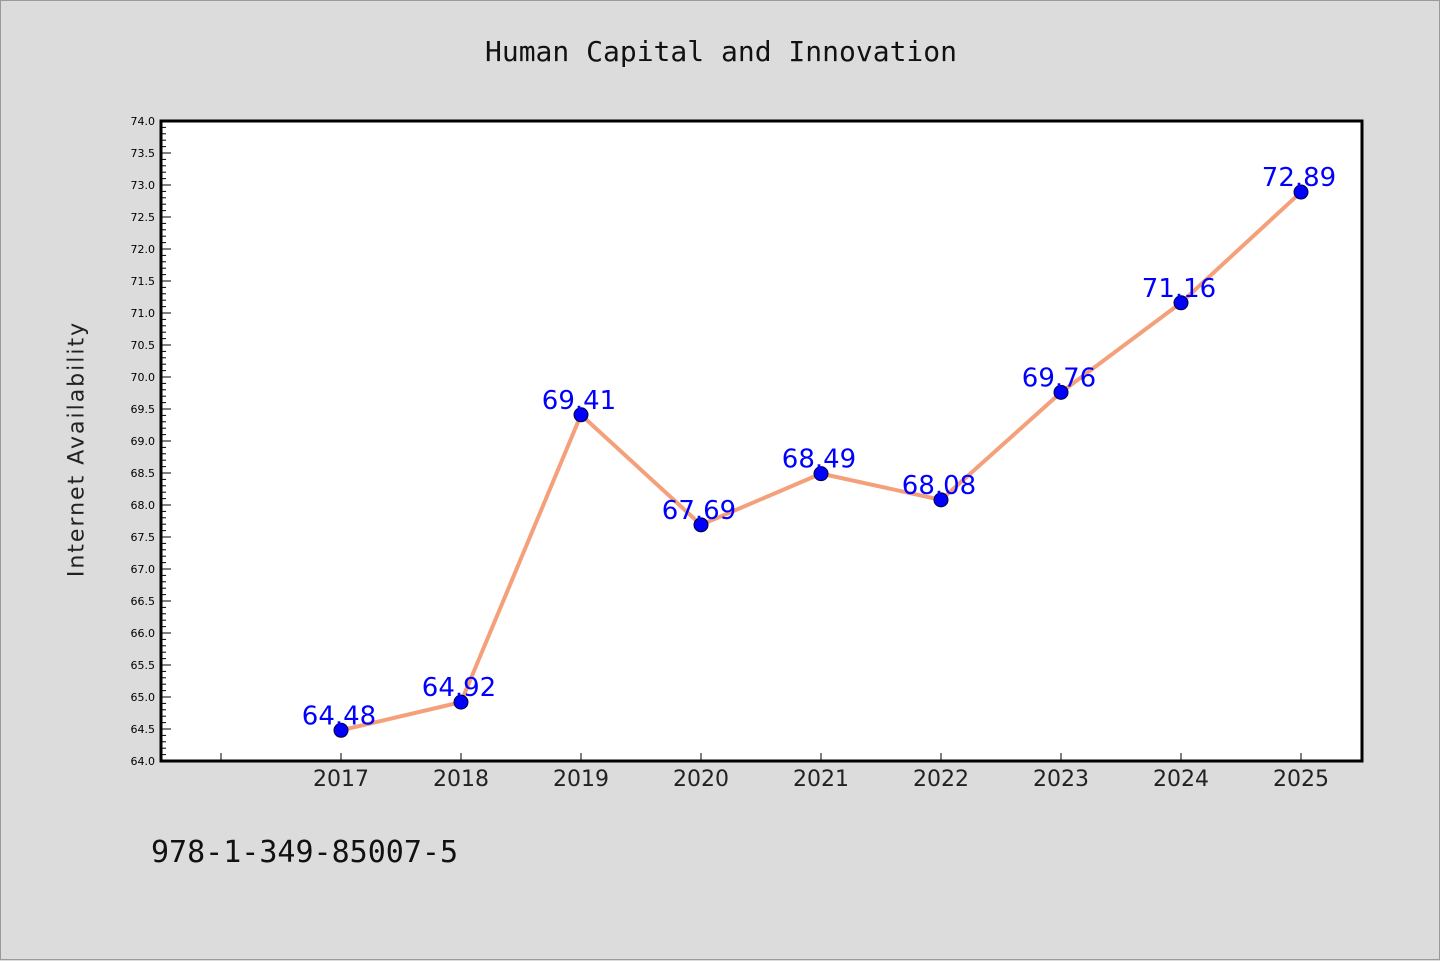 This screenshot has width=1440, height=961. I want to click on x-tick-label: 2021, so click(821, 779).